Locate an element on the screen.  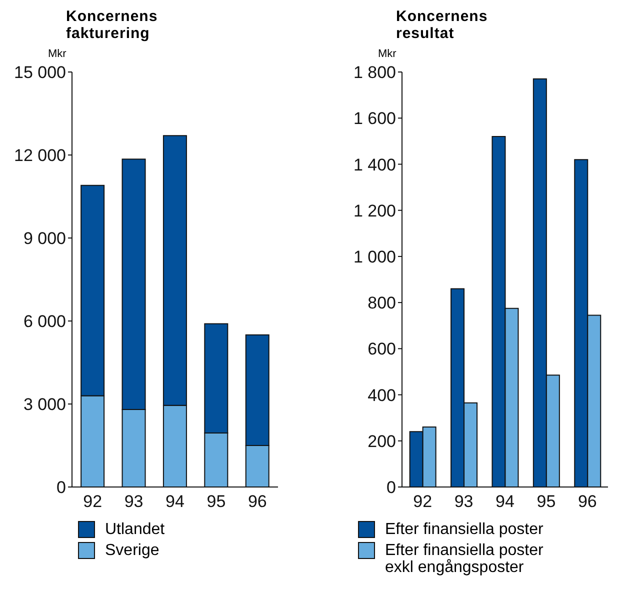
legend-label: Efter finansiella poster exkl engångsposter is located at coordinates (464, 559).